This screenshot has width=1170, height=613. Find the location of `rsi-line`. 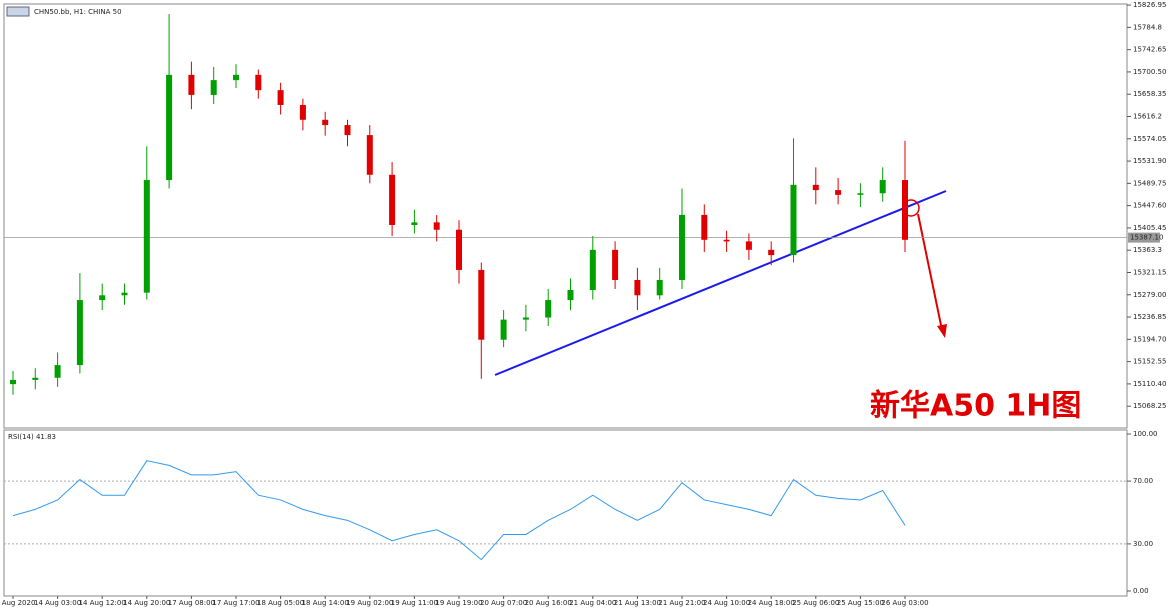

rsi-line is located at coordinates (459, 510).